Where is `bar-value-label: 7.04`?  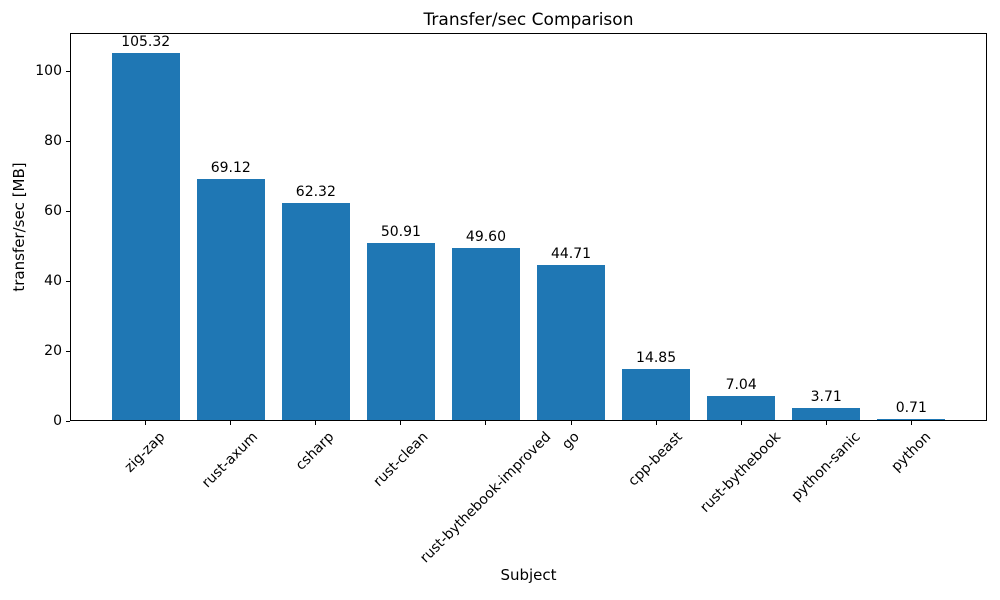 bar-value-label: 7.04 is located at coordinates (741, 385).